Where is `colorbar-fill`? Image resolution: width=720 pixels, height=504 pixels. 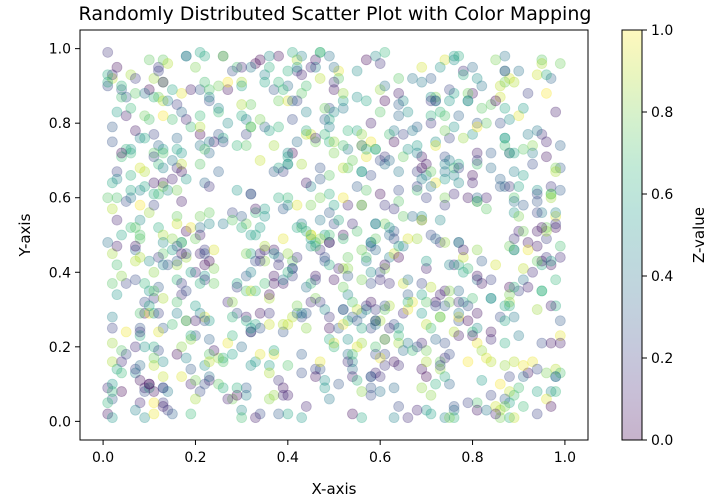
colorbar-fill is located at coordinates (632, 235).